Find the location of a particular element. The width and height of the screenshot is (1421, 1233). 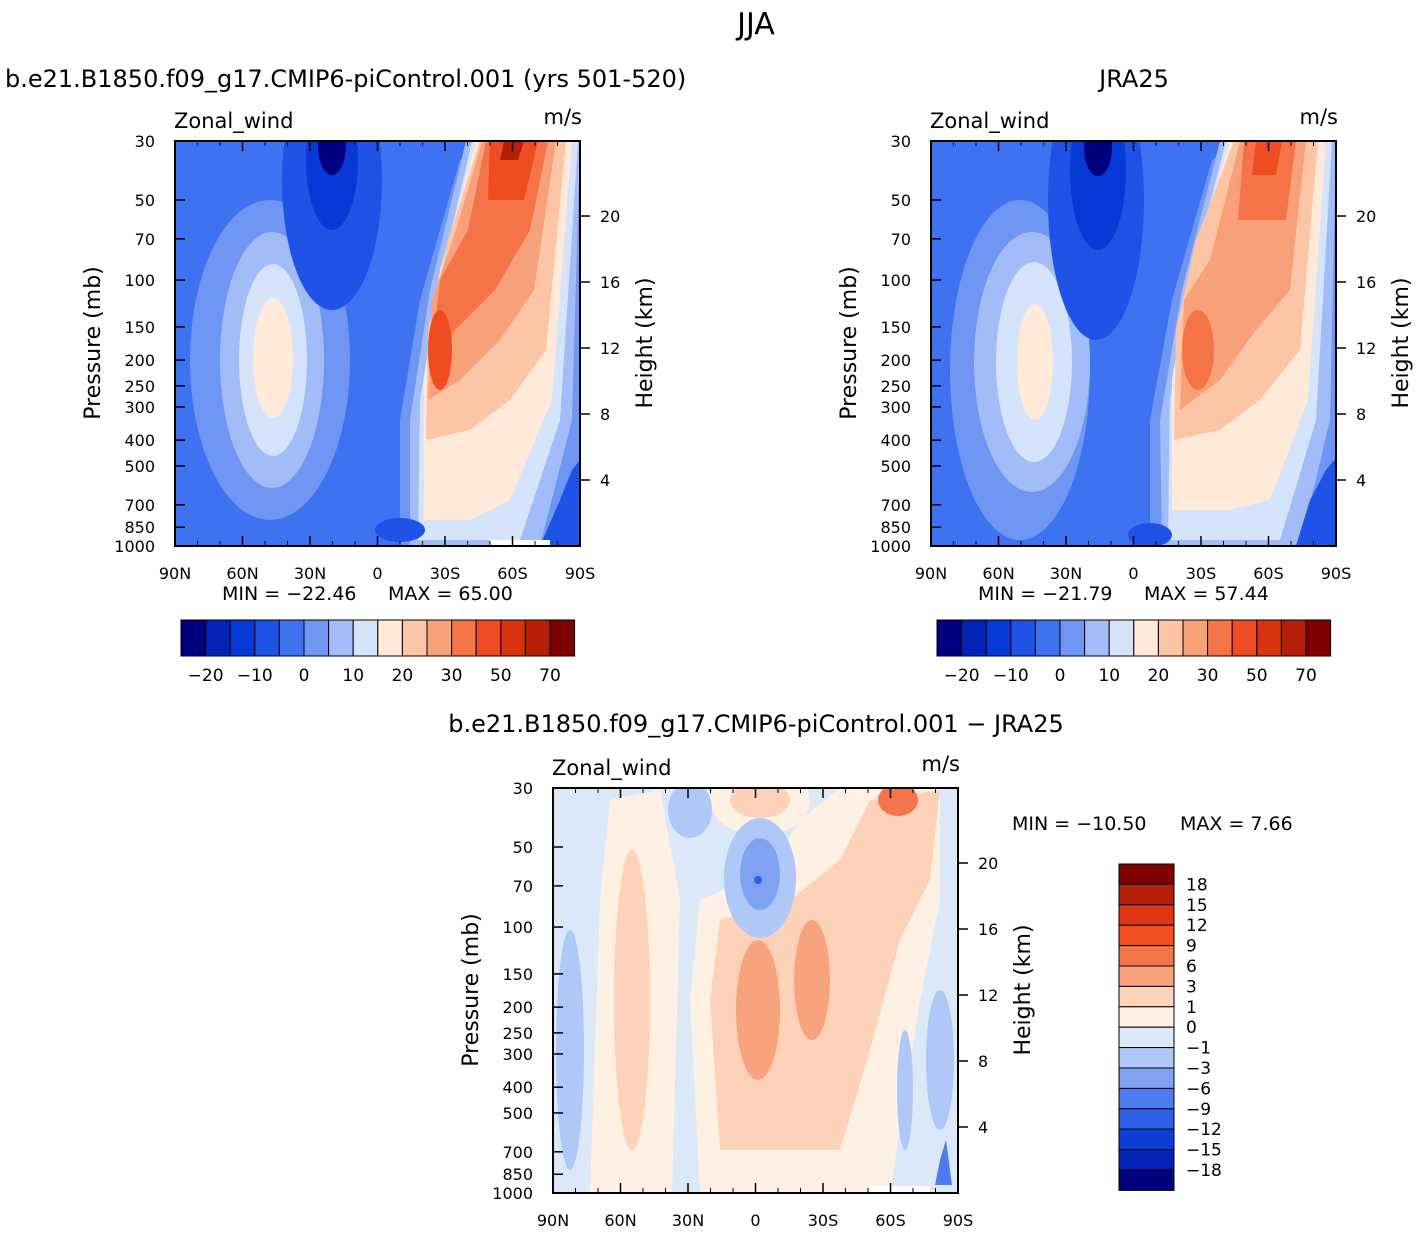

colorbar-label: 18 is located at coordinates (1197, 885).